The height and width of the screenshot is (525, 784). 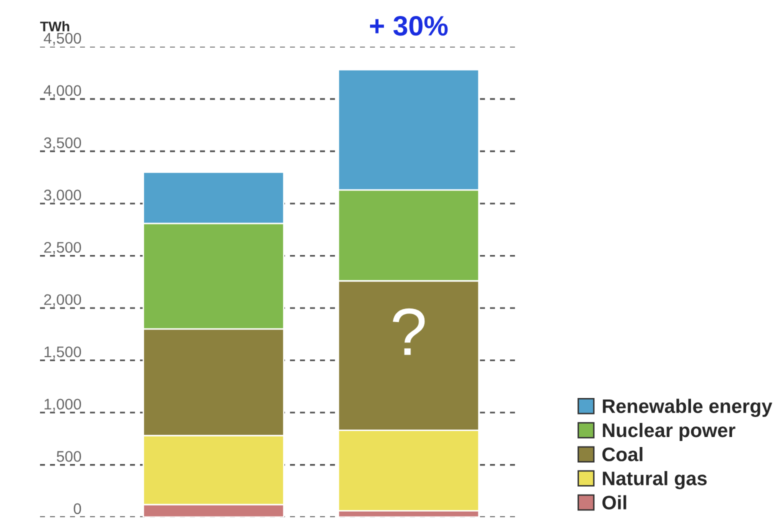 What do you see at coordinates (622, 454) in the screenshot?
I see `legend-label: Coal` at bounding box center [622, 454].